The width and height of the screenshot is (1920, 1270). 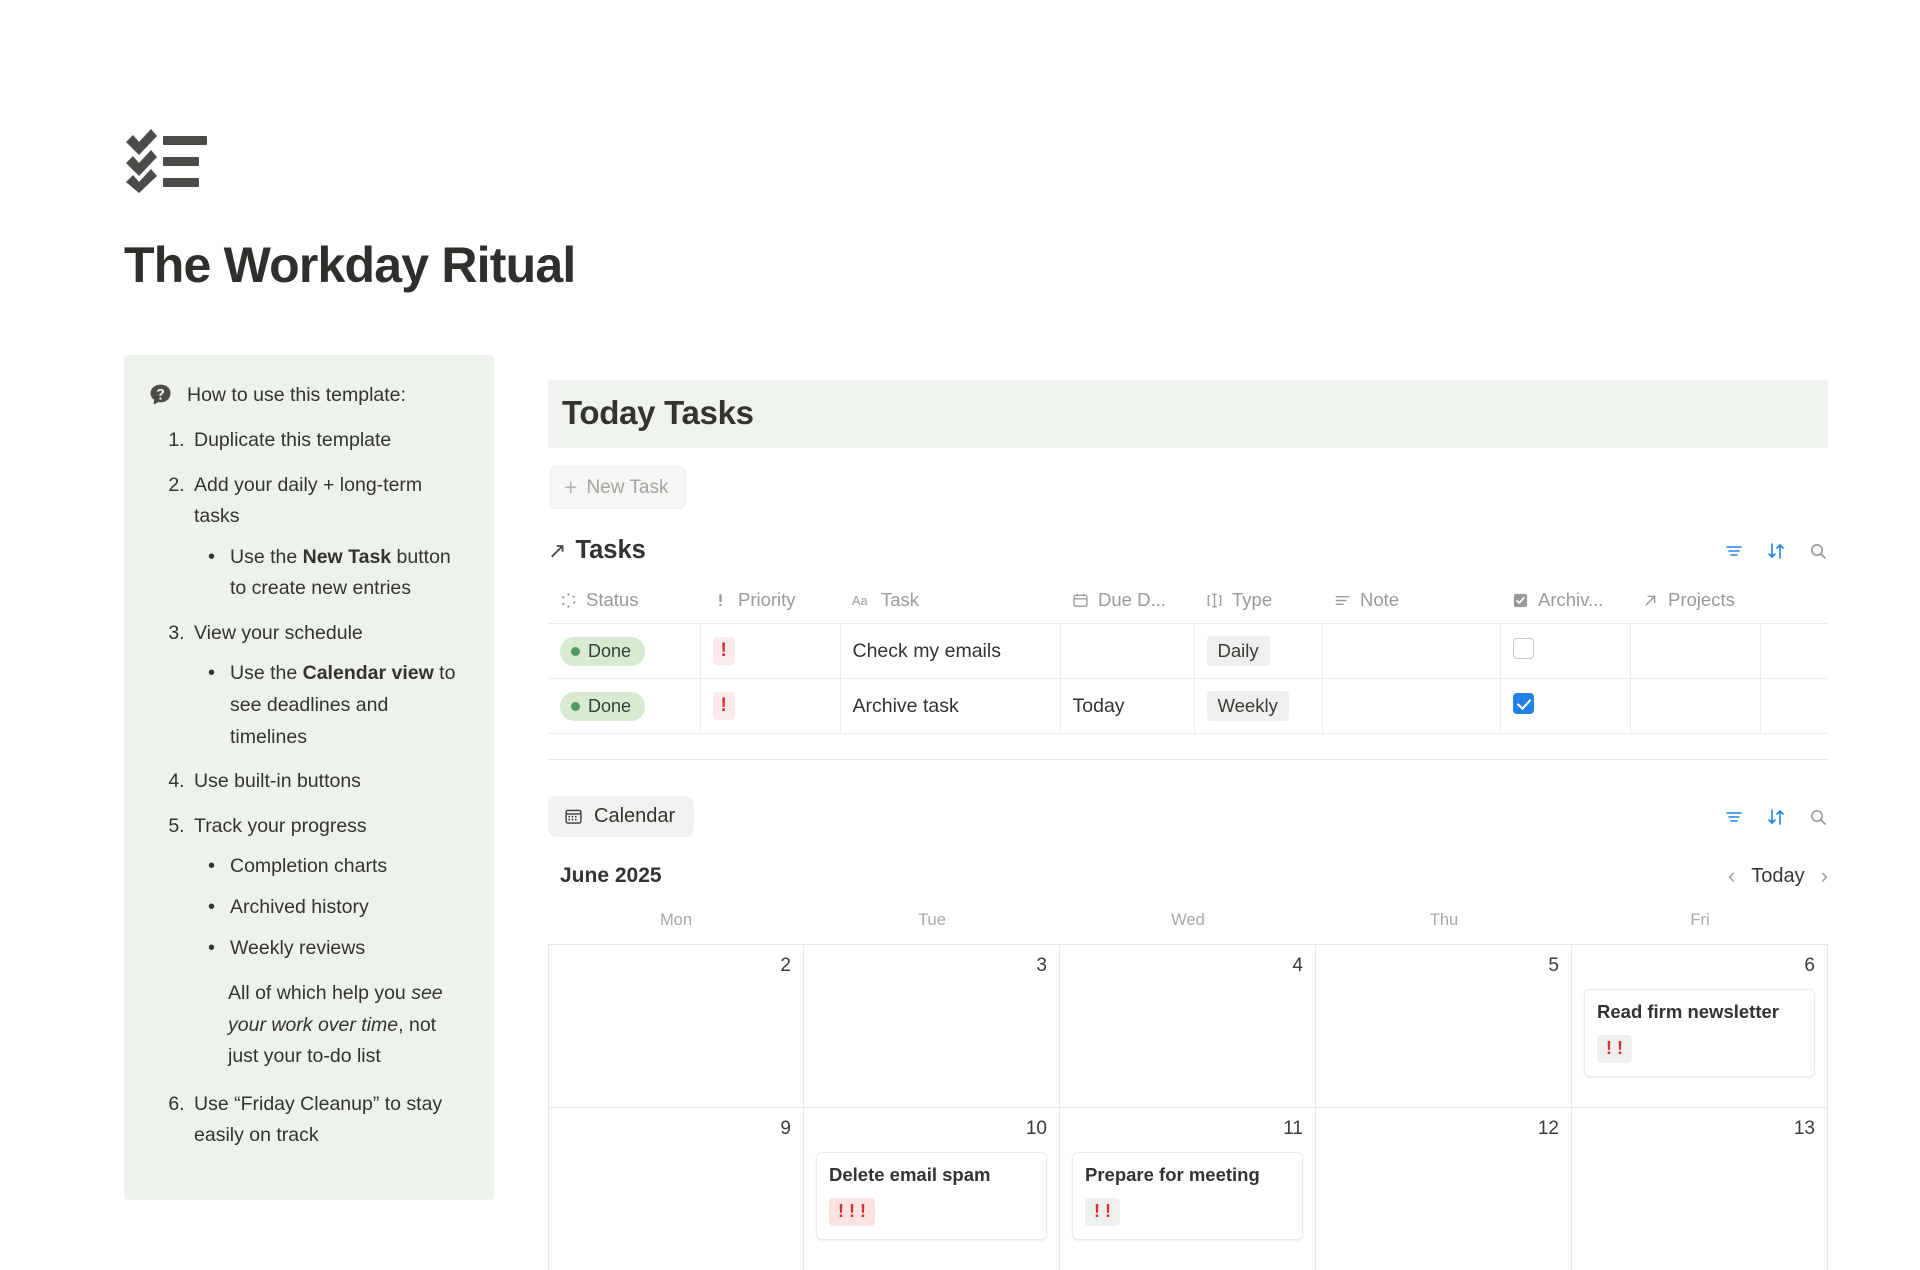 I want to click on cell-task: Check my emails, so click(x=950, y=651).